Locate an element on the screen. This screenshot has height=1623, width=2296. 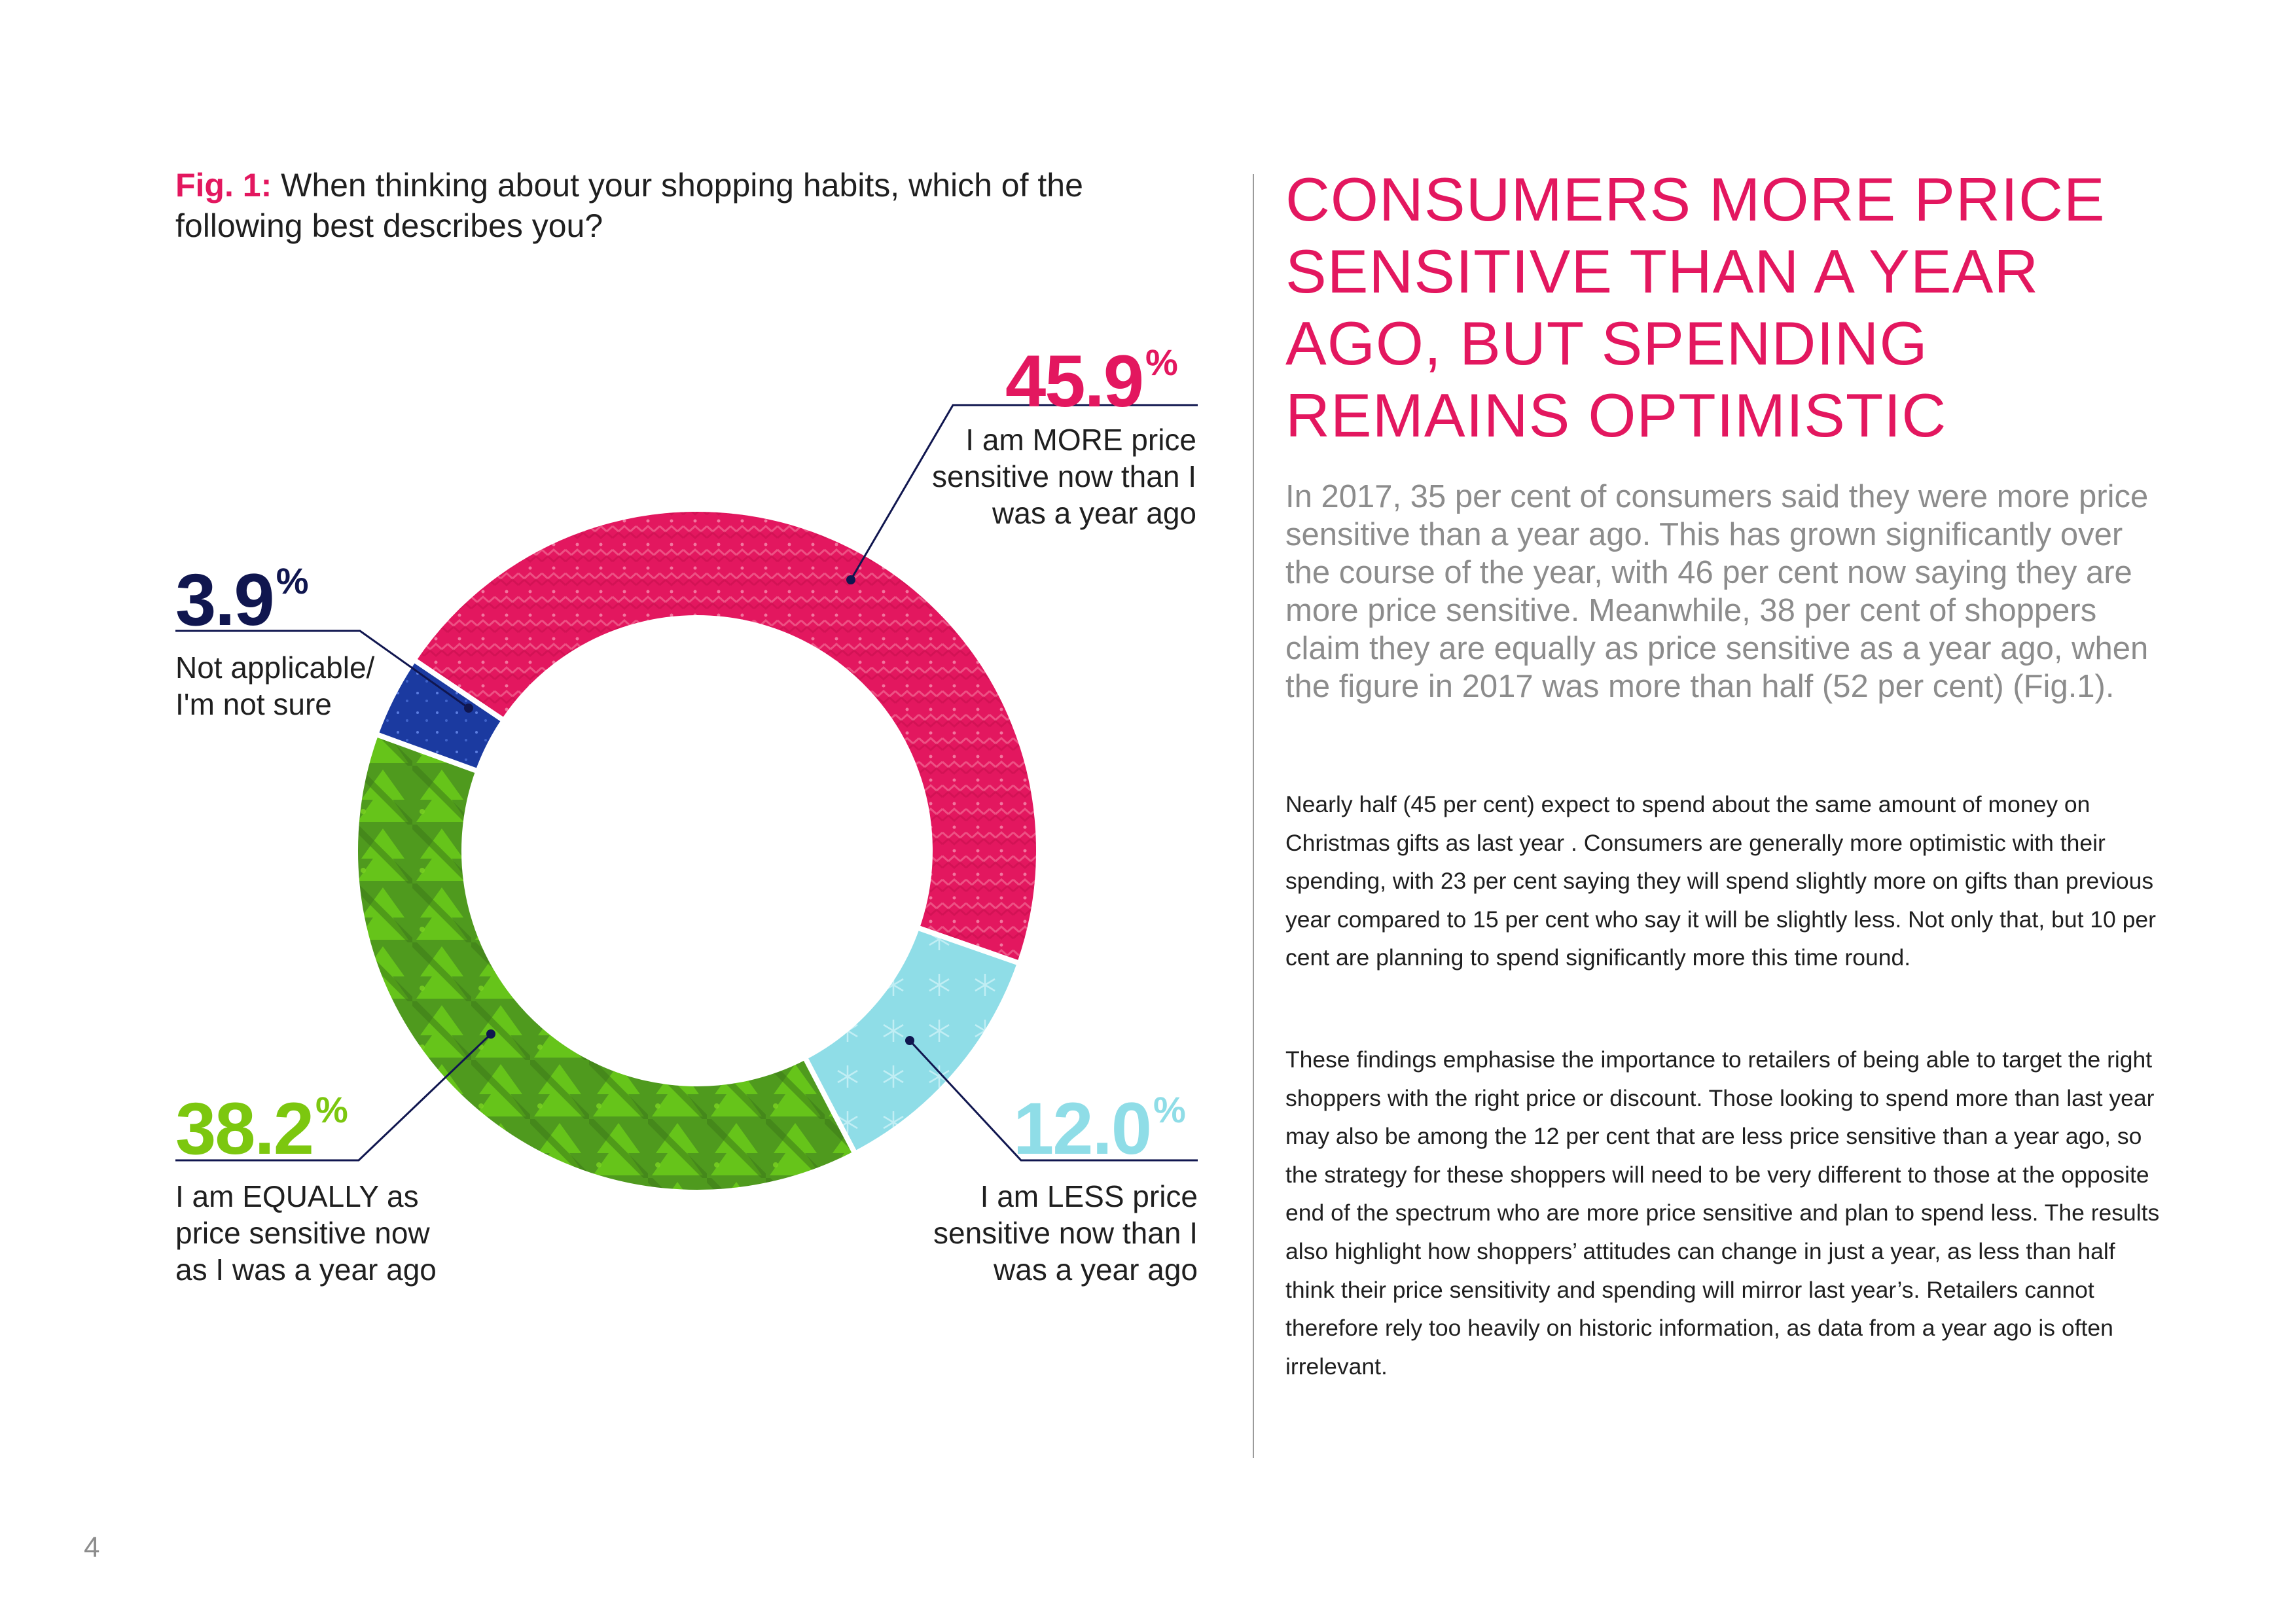
donut-segment-more is located at coordinates (725, 737).